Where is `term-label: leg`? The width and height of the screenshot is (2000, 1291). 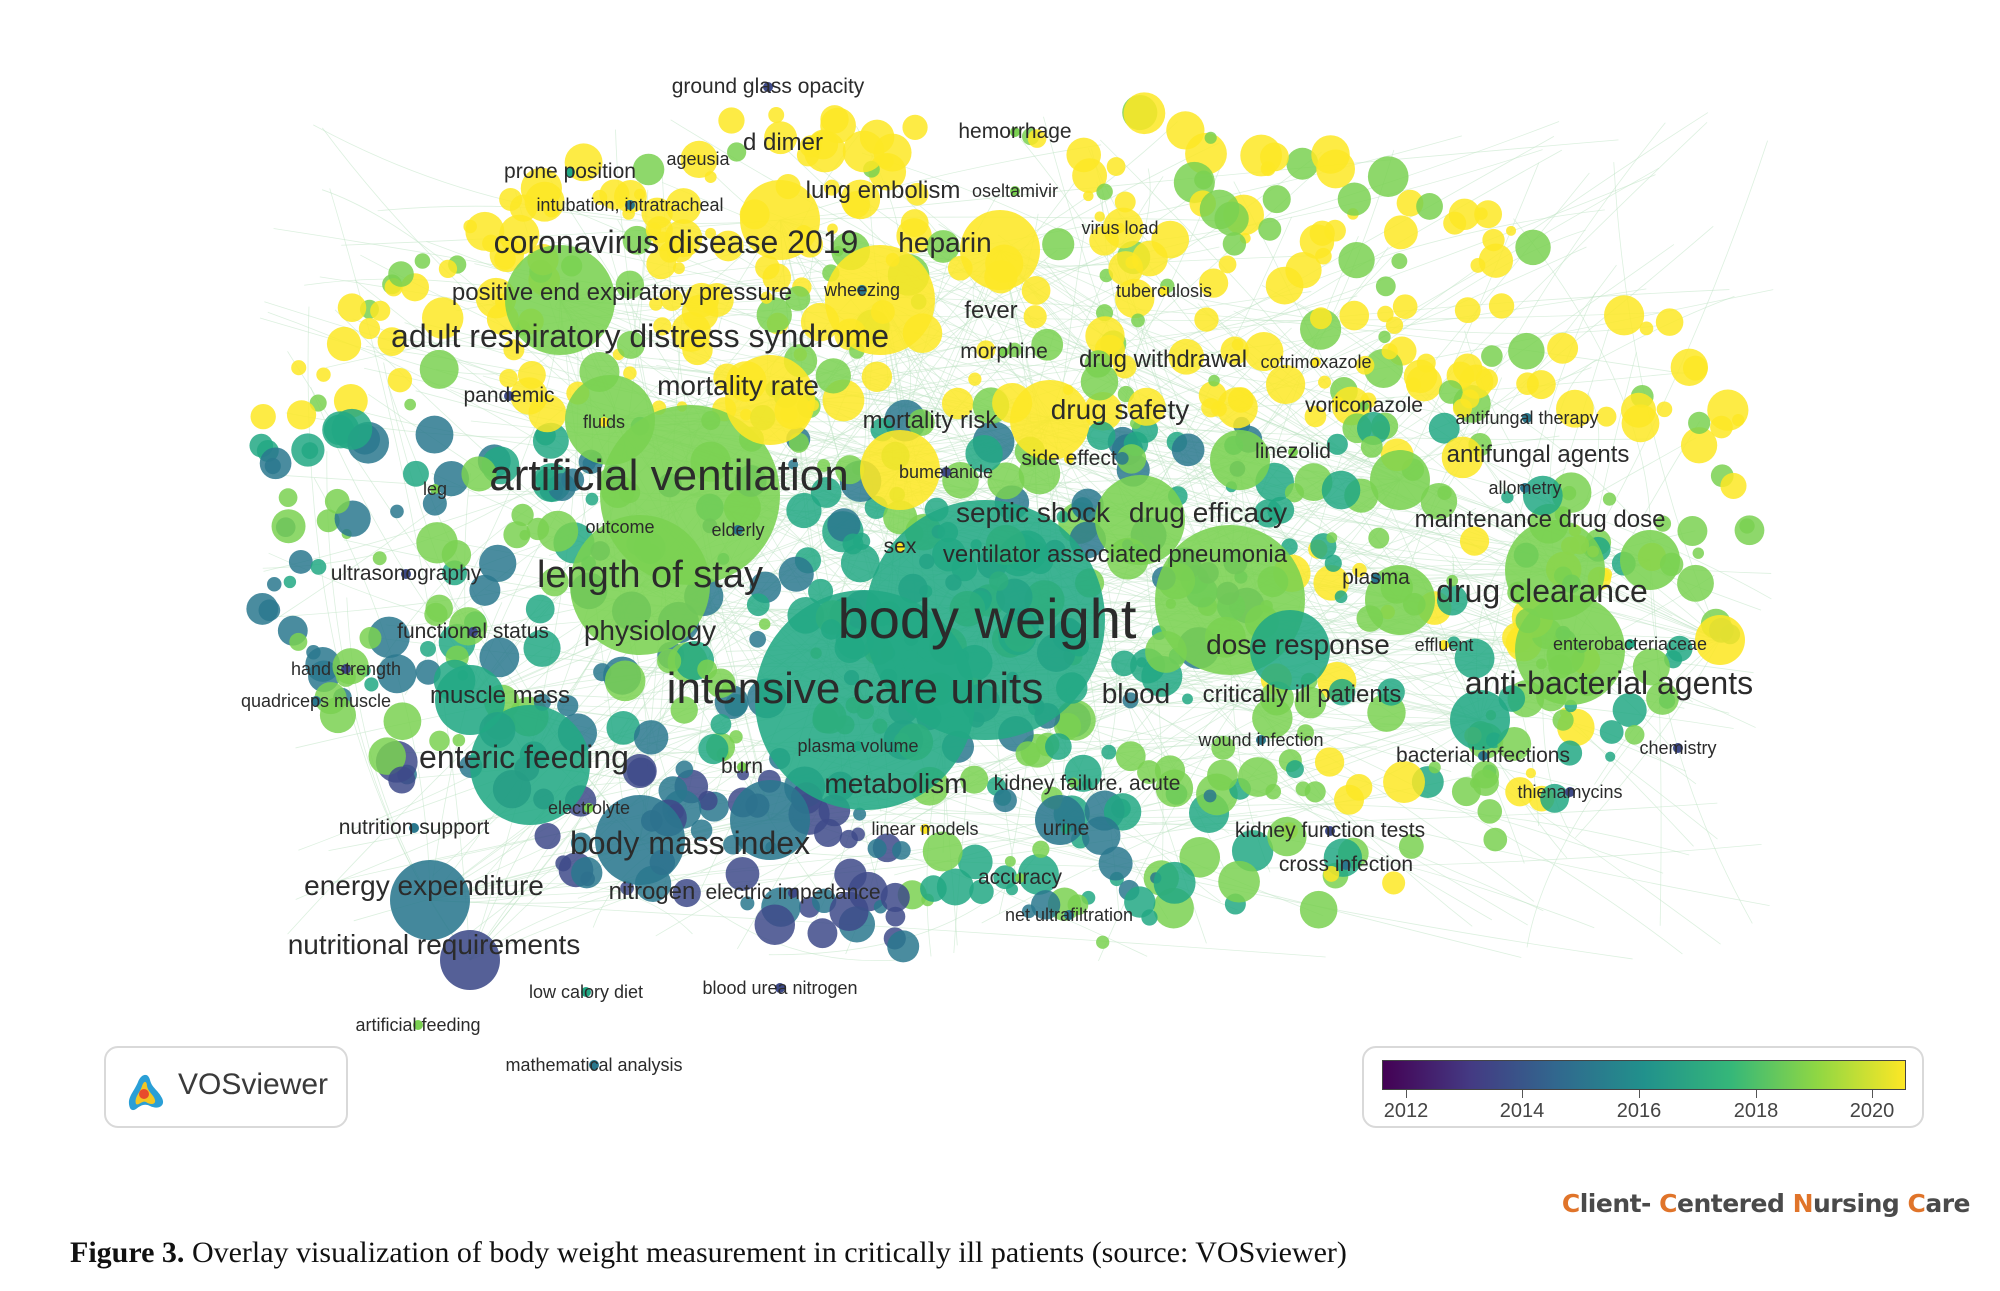 term-label: leg is located at coordinates (435, 489).